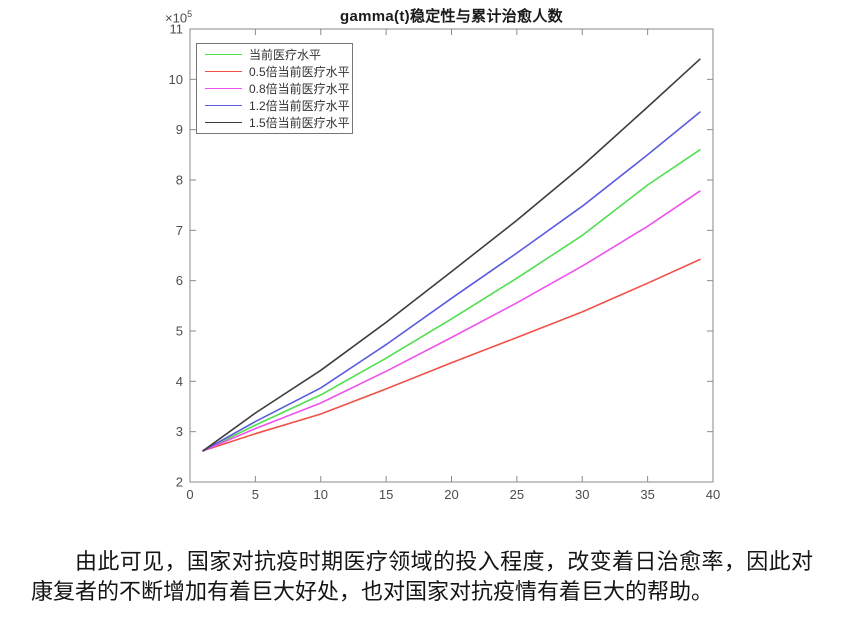 This screenshot has width=846, height=621. I want to click on legend-item-label: 1.5倍当前医疗水平, so click(299, 122).